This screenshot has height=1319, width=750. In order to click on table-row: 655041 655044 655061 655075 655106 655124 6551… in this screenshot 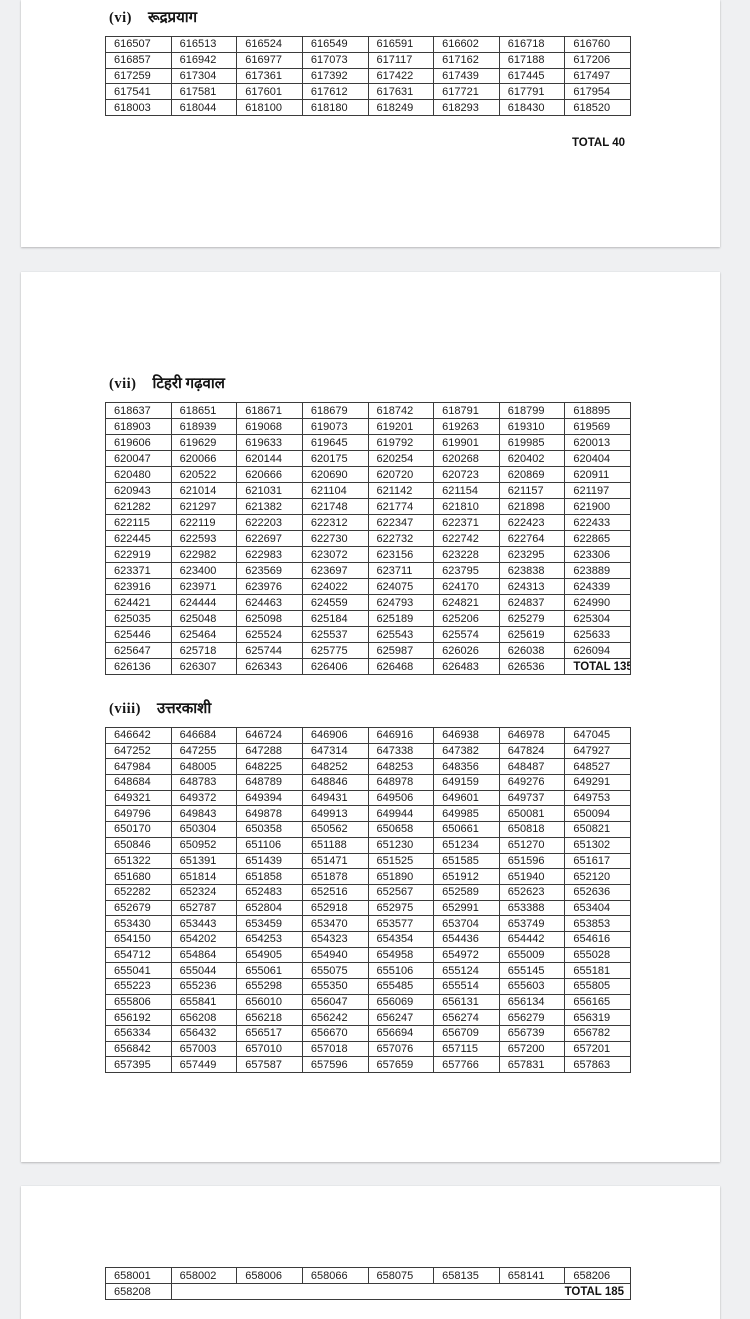, I will do `click(368, 970)`.